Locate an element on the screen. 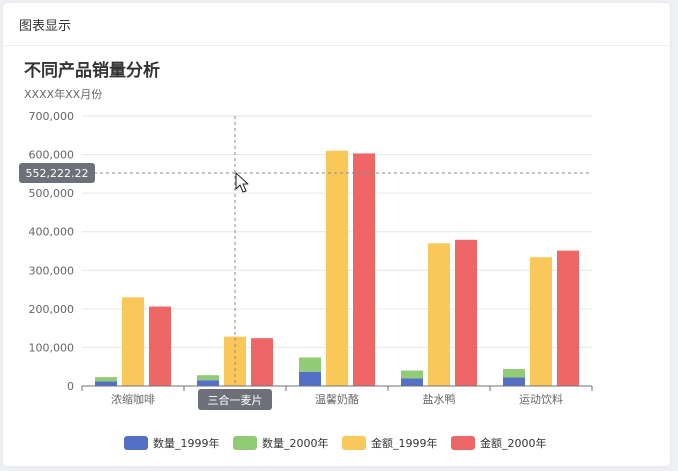 This screenshot has width=678, height=471. y-tick-label: 100,000 is located at coordinates (52, 347).